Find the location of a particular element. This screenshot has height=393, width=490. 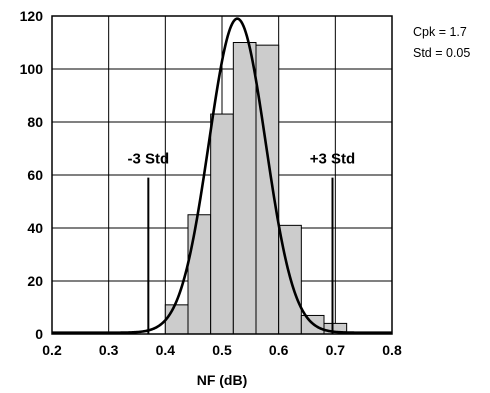

x-tick-label-3: 0.5 is located at coordinates (222, 350).